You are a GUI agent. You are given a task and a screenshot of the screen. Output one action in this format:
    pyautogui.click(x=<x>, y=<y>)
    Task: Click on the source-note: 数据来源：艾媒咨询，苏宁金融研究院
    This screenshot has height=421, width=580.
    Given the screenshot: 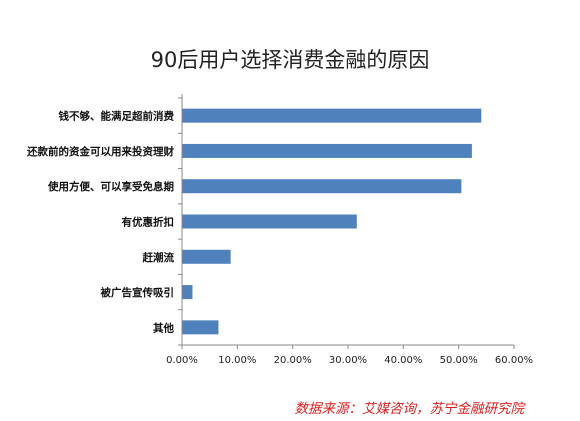 What is the action you would take?
    pyautogui.click(x=409, y=409)
    